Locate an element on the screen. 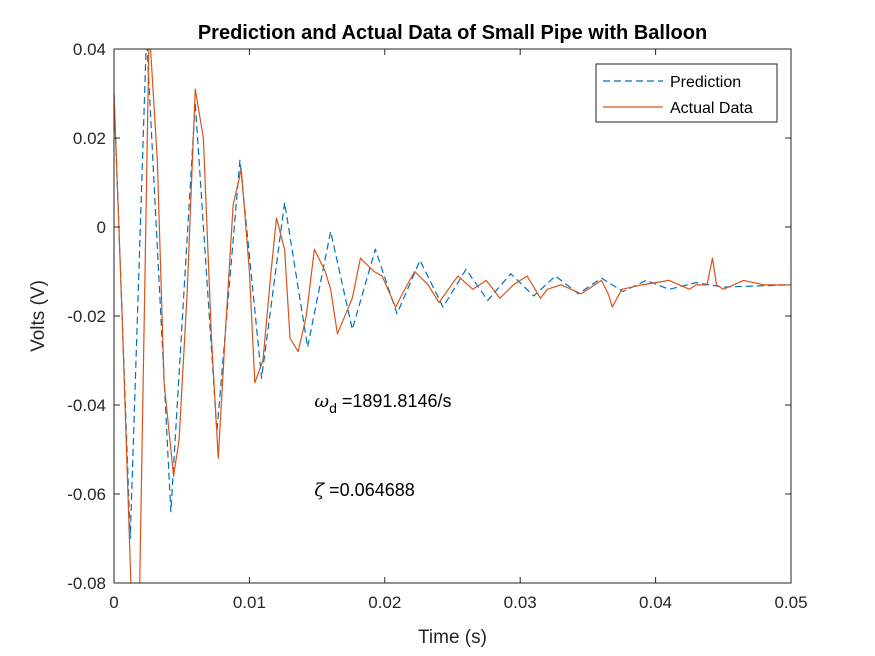 This screenshot has width=875, height=656. y-tick-label: -0.02 is located at coordinates (86, 316).